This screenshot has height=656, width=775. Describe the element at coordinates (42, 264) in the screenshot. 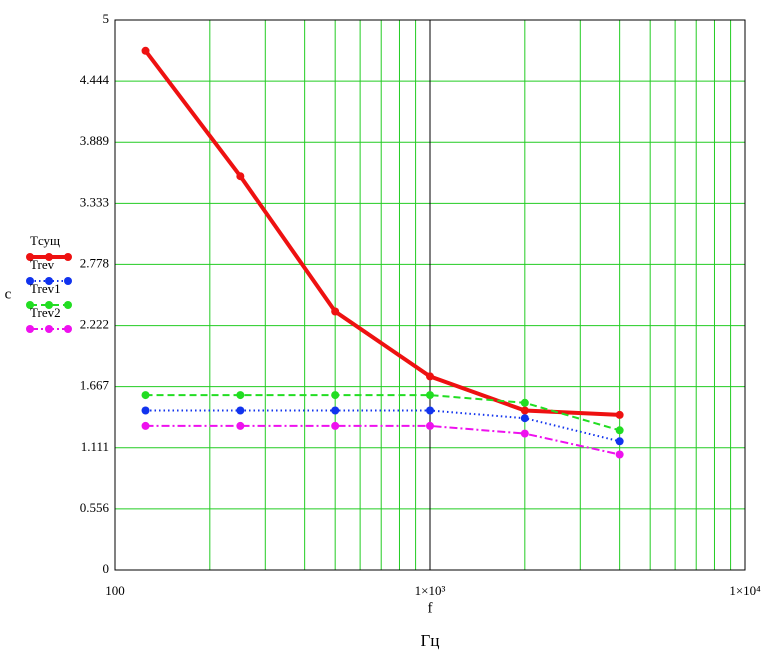

I see `legend-label: Trev` at that location.